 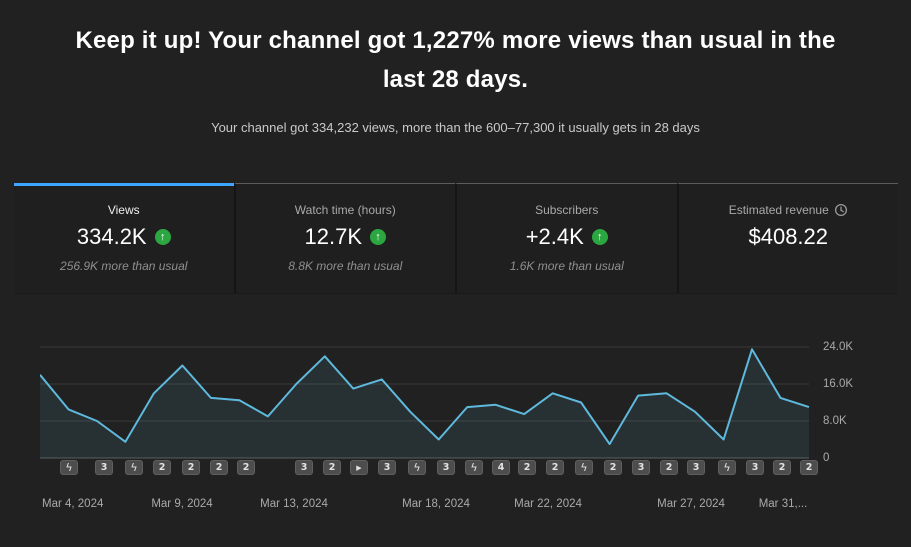 What do you see at coordinates (345, 210) in the screenshot?
I see `tab-watch-time-label: Watch time (hours)` at bounding box center [345, 210].